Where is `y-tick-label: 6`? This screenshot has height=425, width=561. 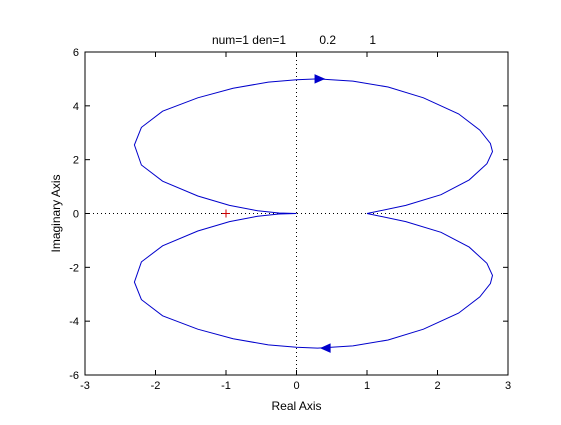
y-tick-label: 6 is located at coordinates (76, 53).